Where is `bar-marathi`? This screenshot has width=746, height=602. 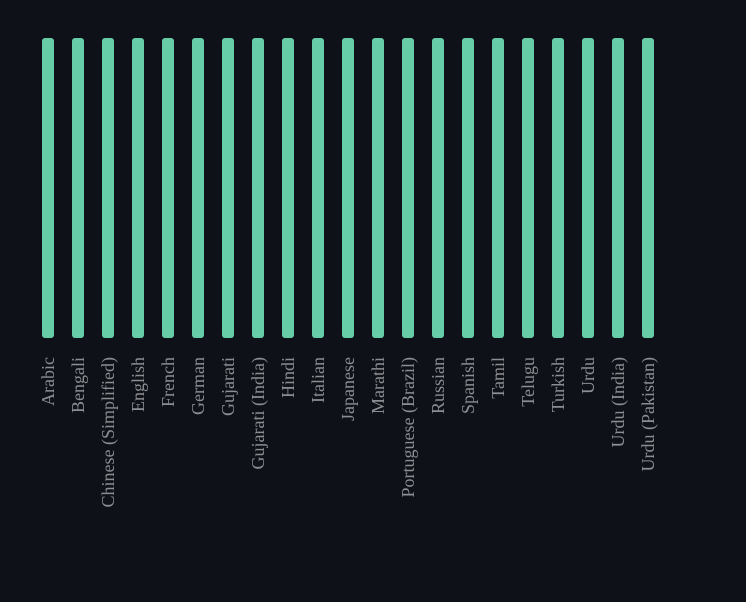 bar-marathi is located at coordinates (378, 188).